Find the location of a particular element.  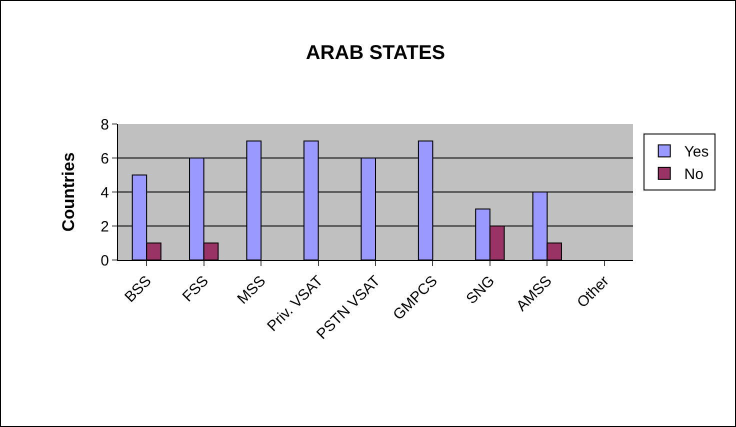

y-tick-label: 8 is located at coordinates (104, 125).